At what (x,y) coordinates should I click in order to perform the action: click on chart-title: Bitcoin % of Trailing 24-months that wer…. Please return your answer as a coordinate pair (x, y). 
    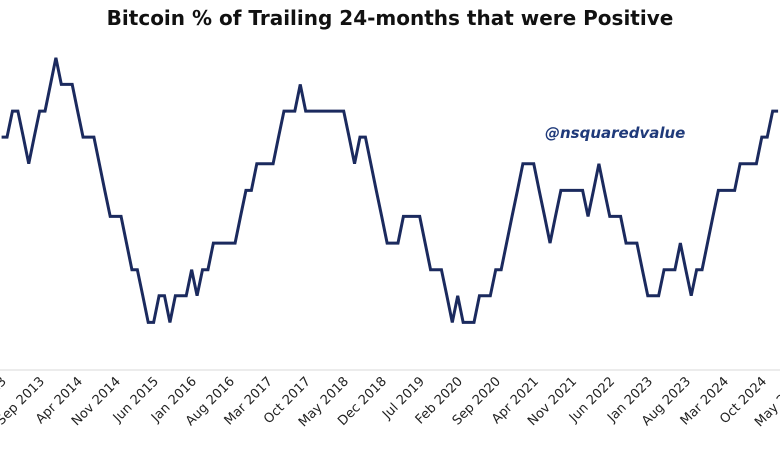
    Looking at the image, I should click on (390, 18).